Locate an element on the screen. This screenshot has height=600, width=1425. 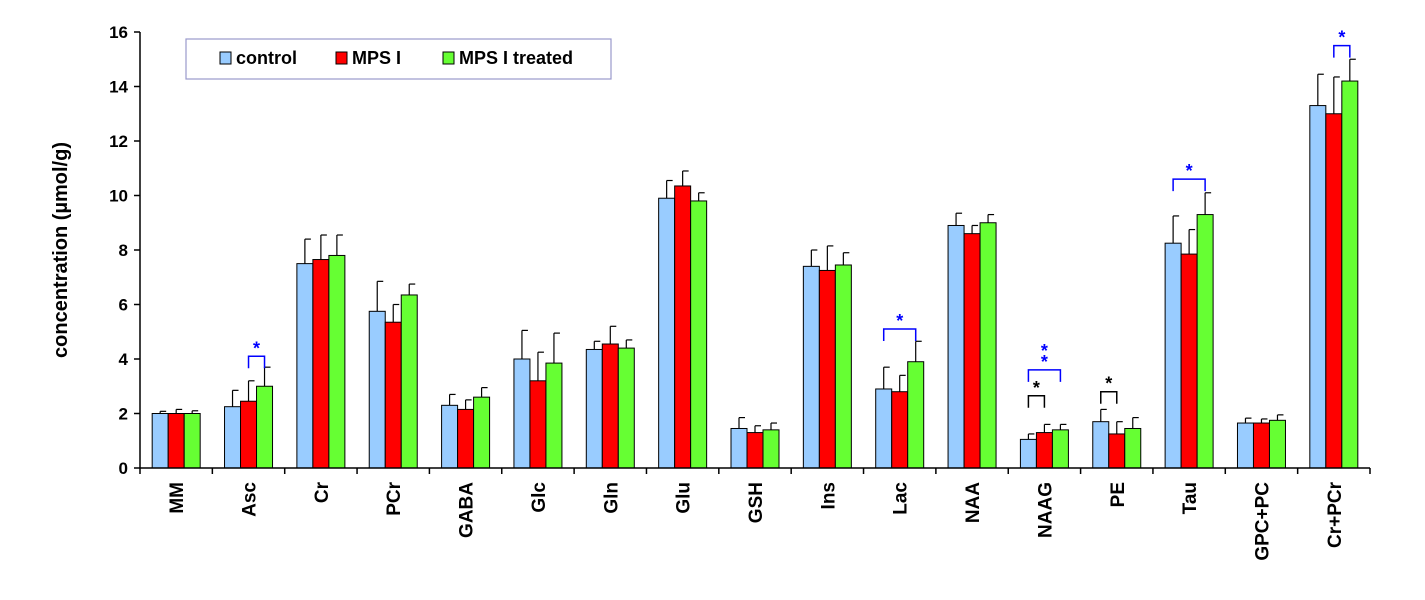
x-tick-label: NAAG is located at coordinates (1045, 510).